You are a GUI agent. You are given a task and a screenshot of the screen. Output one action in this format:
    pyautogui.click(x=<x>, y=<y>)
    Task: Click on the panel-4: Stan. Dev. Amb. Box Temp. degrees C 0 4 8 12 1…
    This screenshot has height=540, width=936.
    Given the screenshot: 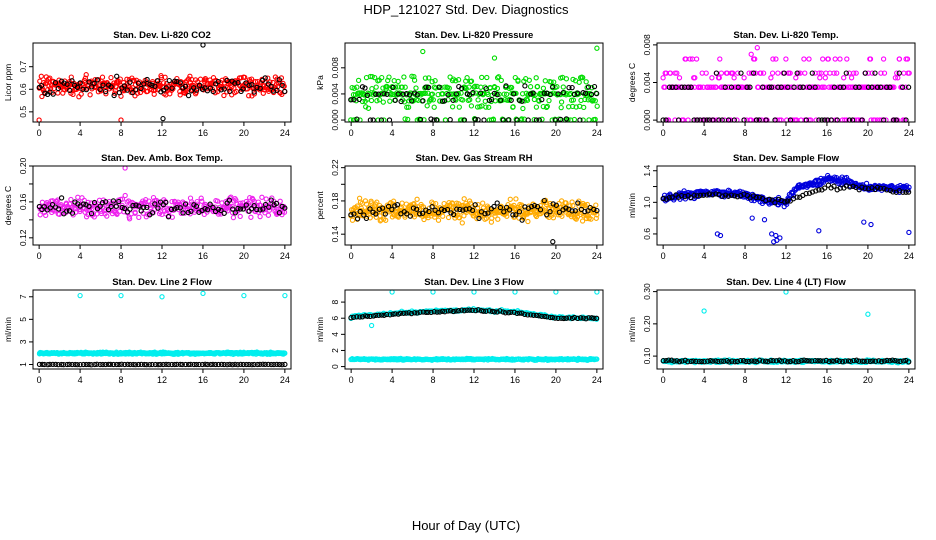 What is the action you would take?
    pyautogui.click(x=147, y=207)
    